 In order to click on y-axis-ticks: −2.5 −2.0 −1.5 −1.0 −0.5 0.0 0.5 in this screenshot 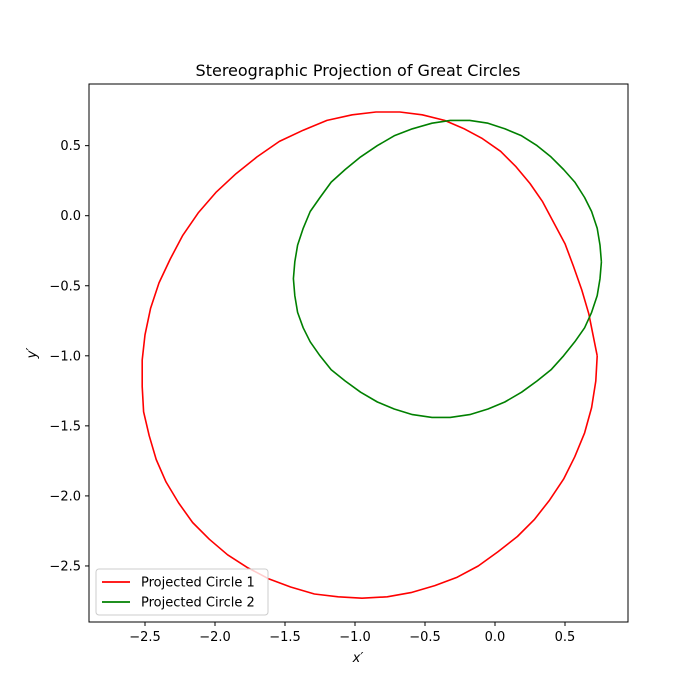, I will do `click(69, 356)`.